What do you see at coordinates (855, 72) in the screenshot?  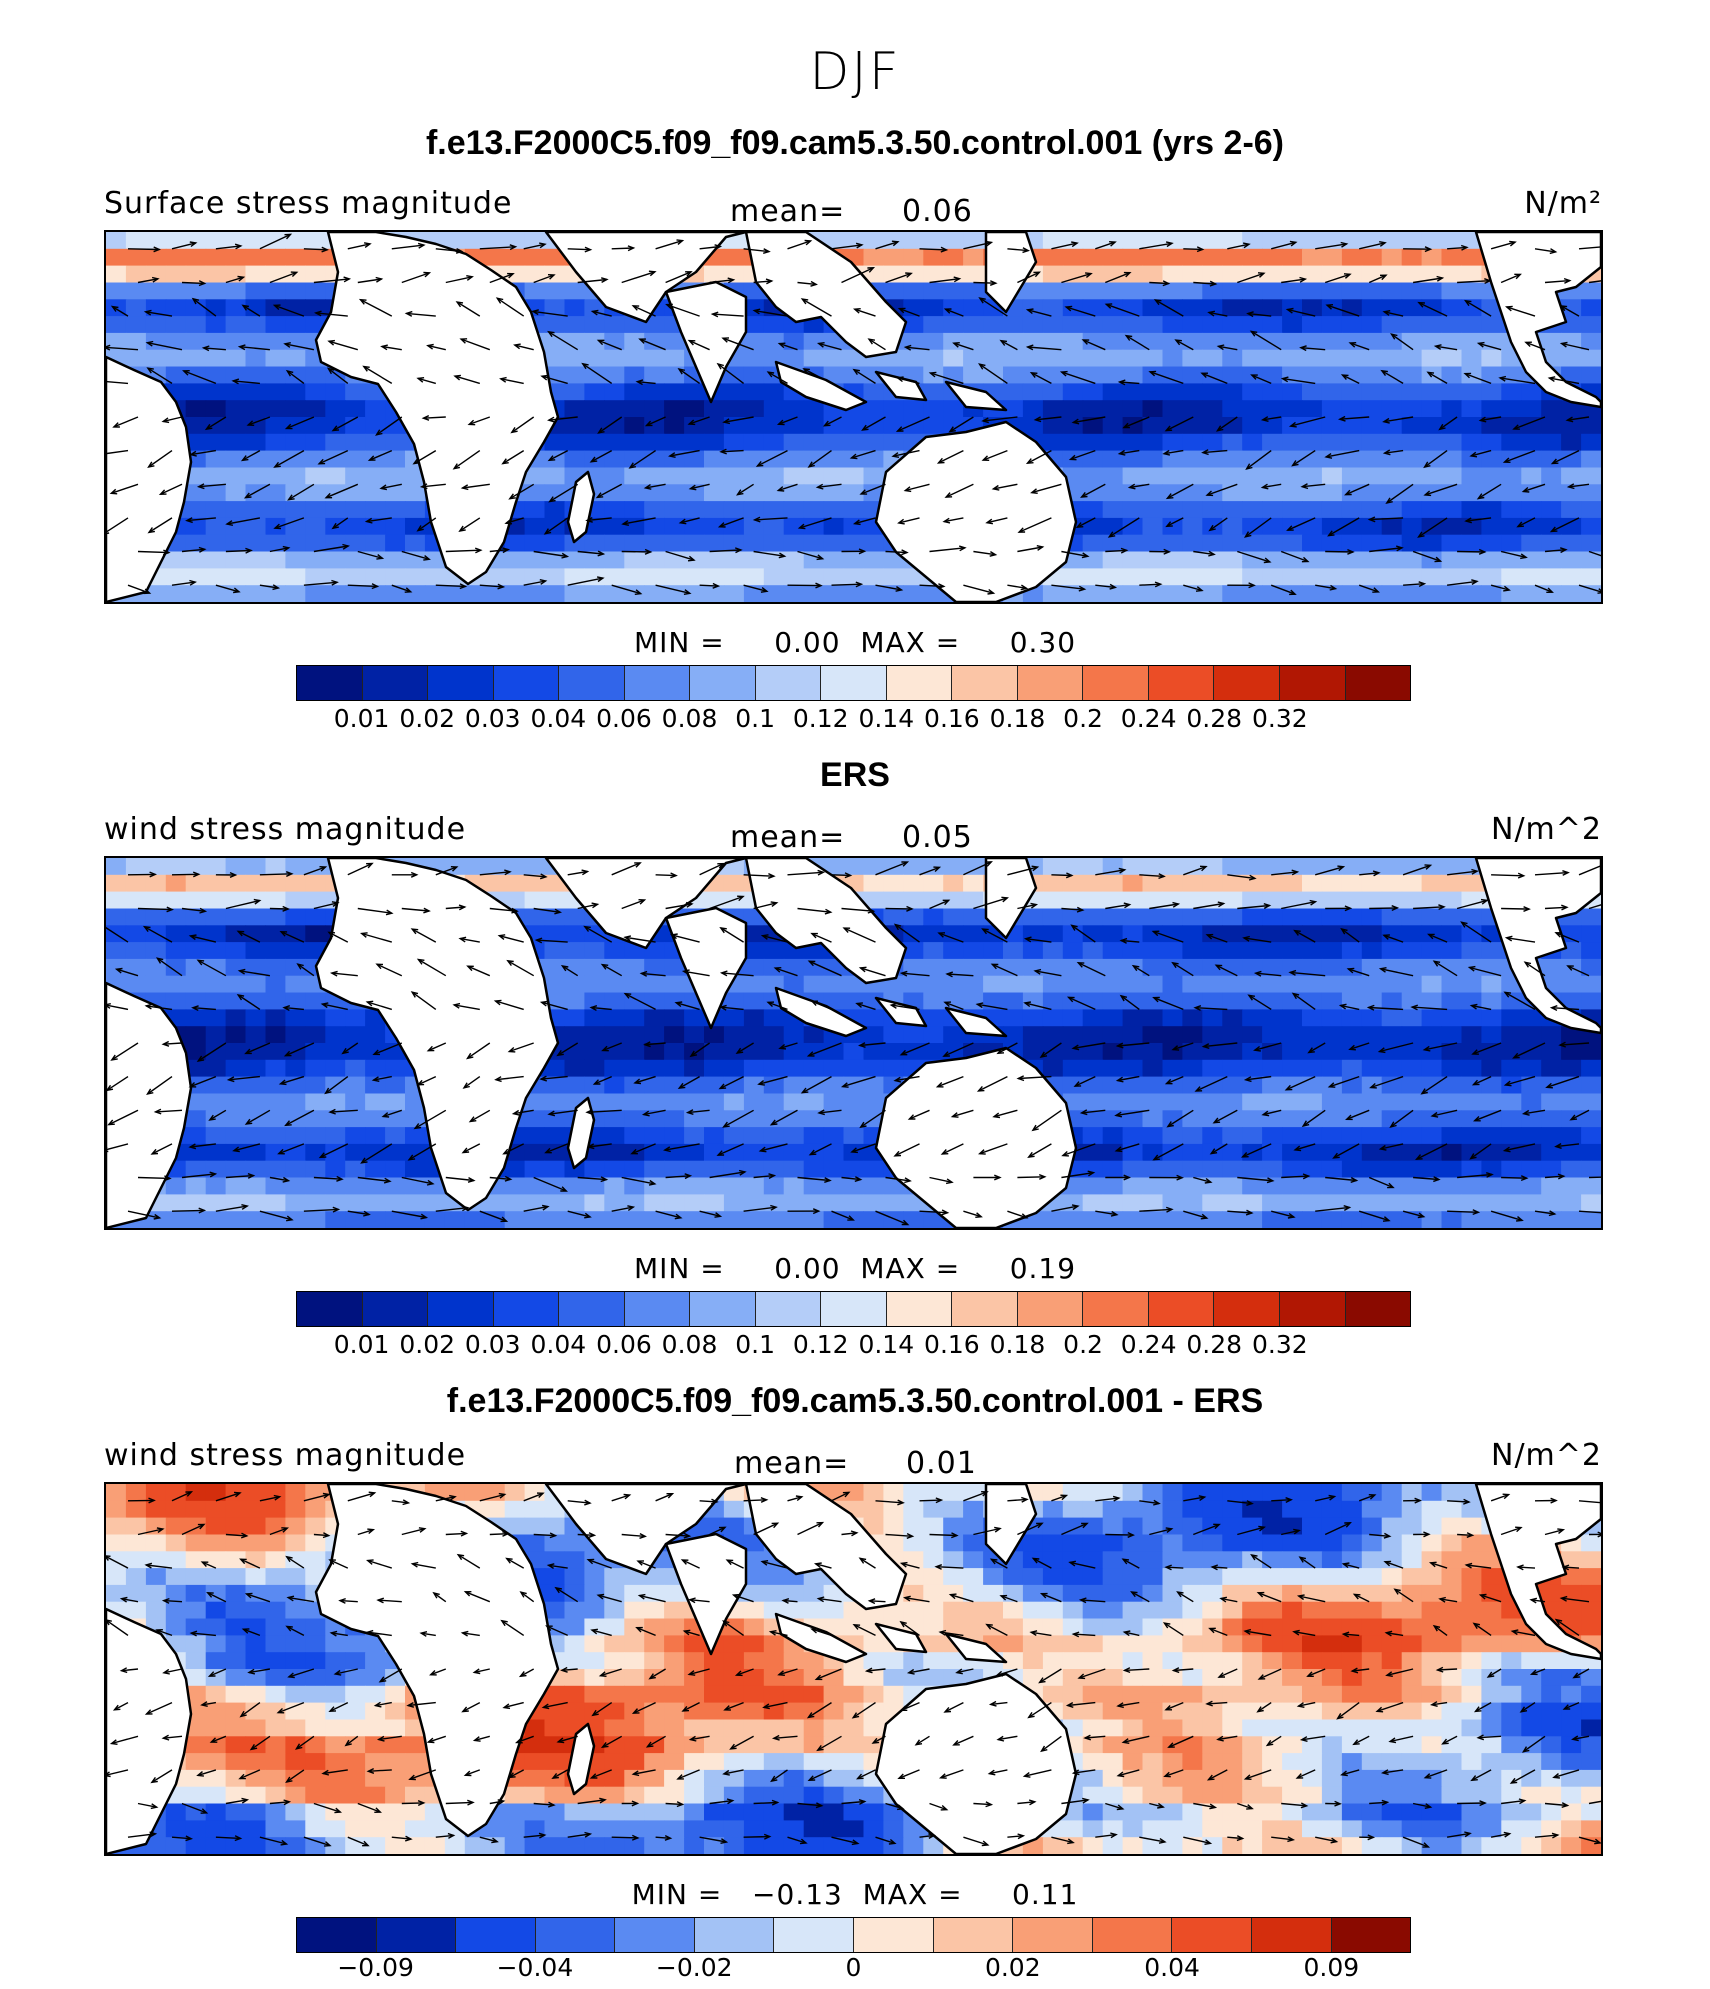 I see `season-title: DJF` at bounding box center [855, 72].